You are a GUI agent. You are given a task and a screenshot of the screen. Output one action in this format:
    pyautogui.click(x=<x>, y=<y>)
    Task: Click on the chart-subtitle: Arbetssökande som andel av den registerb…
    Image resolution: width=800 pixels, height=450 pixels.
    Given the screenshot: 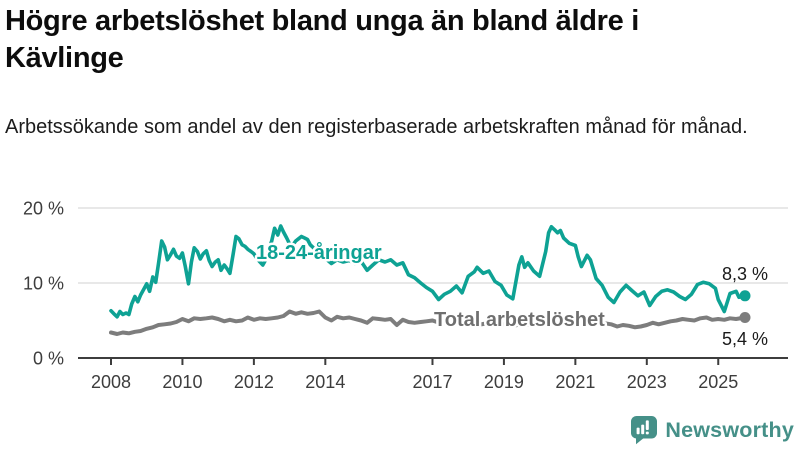 What is the action you would take?
    pyautogui.click(x=376, y=127)
    